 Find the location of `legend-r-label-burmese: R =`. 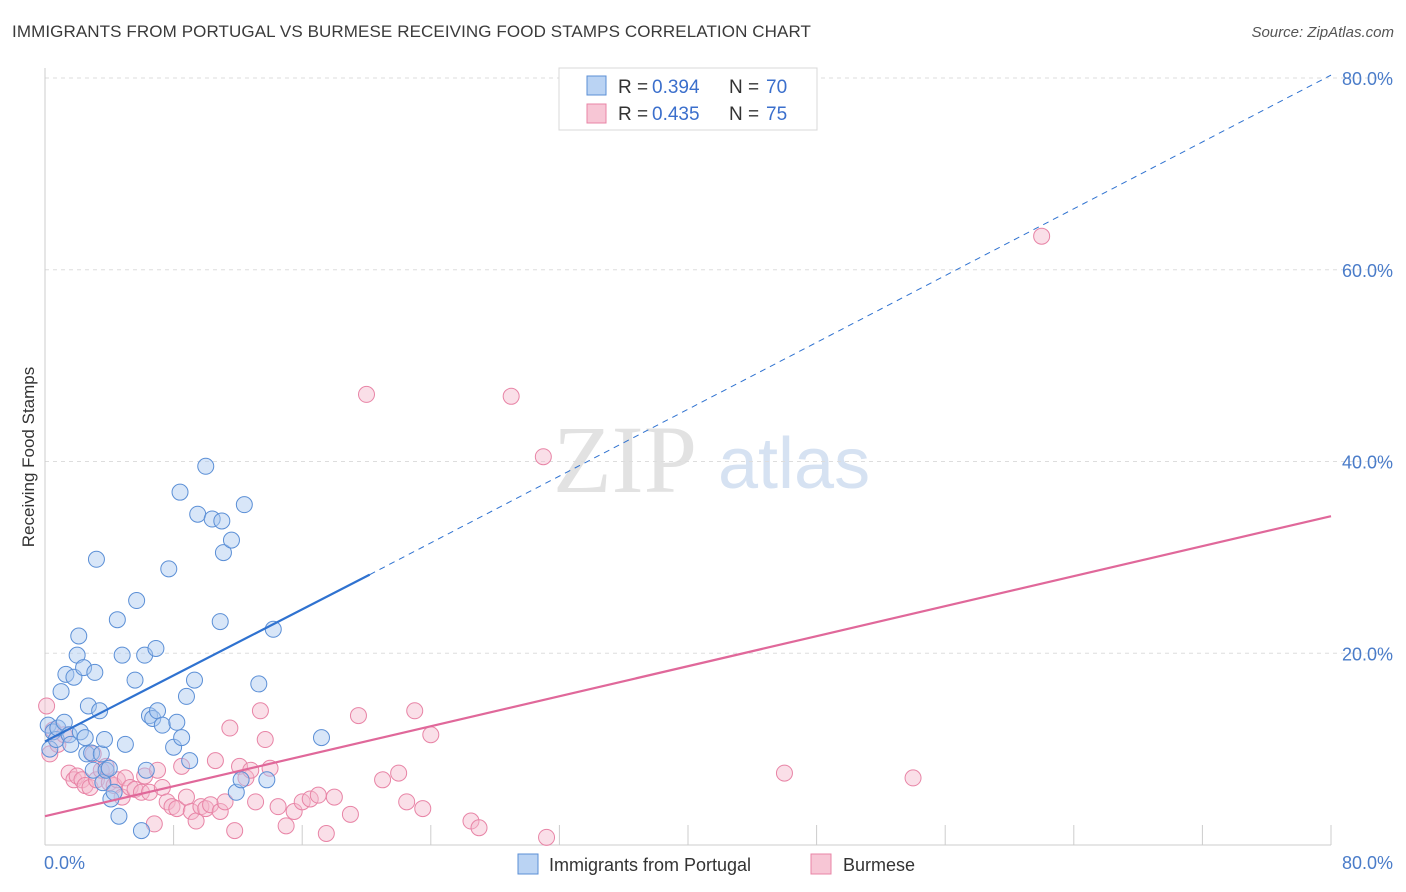

legend-r-label-burmese: R = is located at coordinates (633, 114).